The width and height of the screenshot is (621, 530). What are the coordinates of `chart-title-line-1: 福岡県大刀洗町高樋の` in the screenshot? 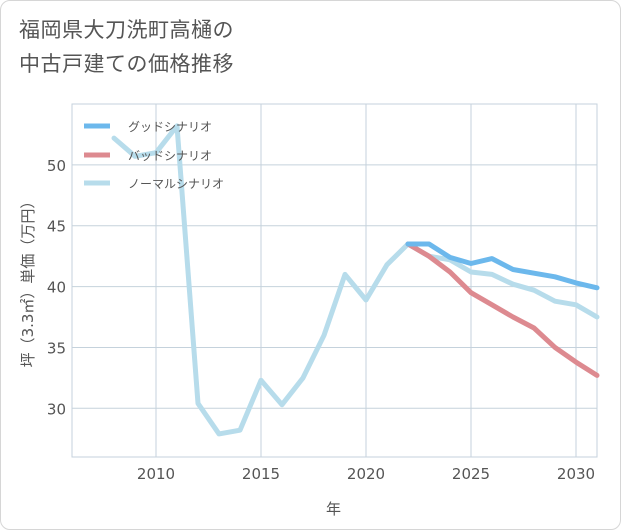 It's located at (126, 30).